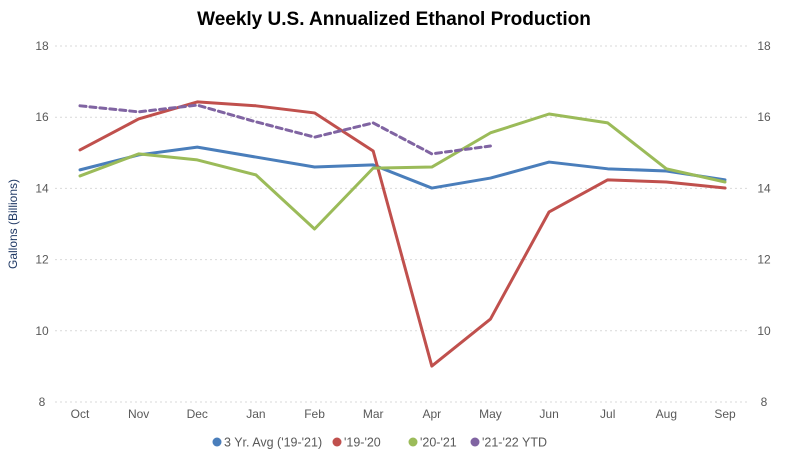 Image resolution: width=788 pixels, height=466 pixels. Describe the element at coordinates (42, 260) in the screenshot. I see `y-tick-label-left: 12` at that location.